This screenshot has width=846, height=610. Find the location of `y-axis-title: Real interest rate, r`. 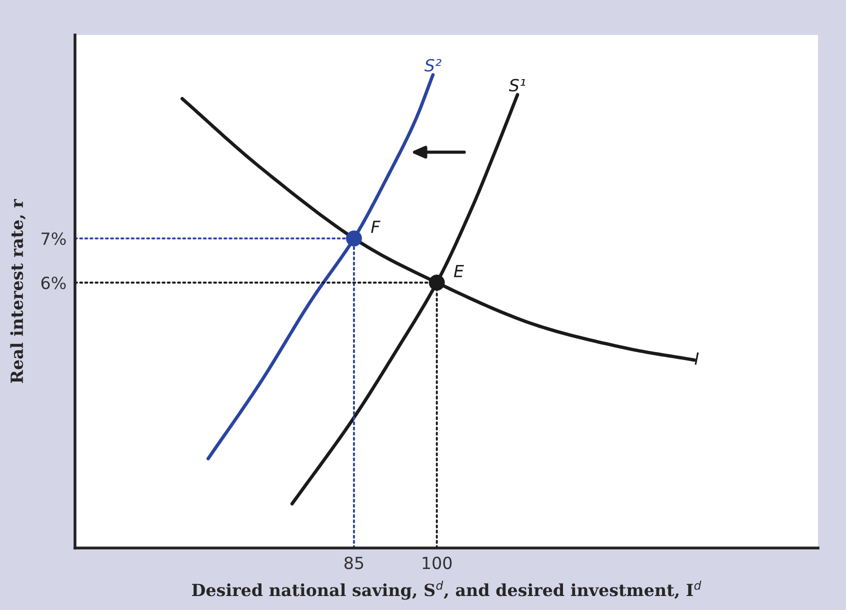

y-axis-title: Real interest rate, r is located at coordinates (18, 291).